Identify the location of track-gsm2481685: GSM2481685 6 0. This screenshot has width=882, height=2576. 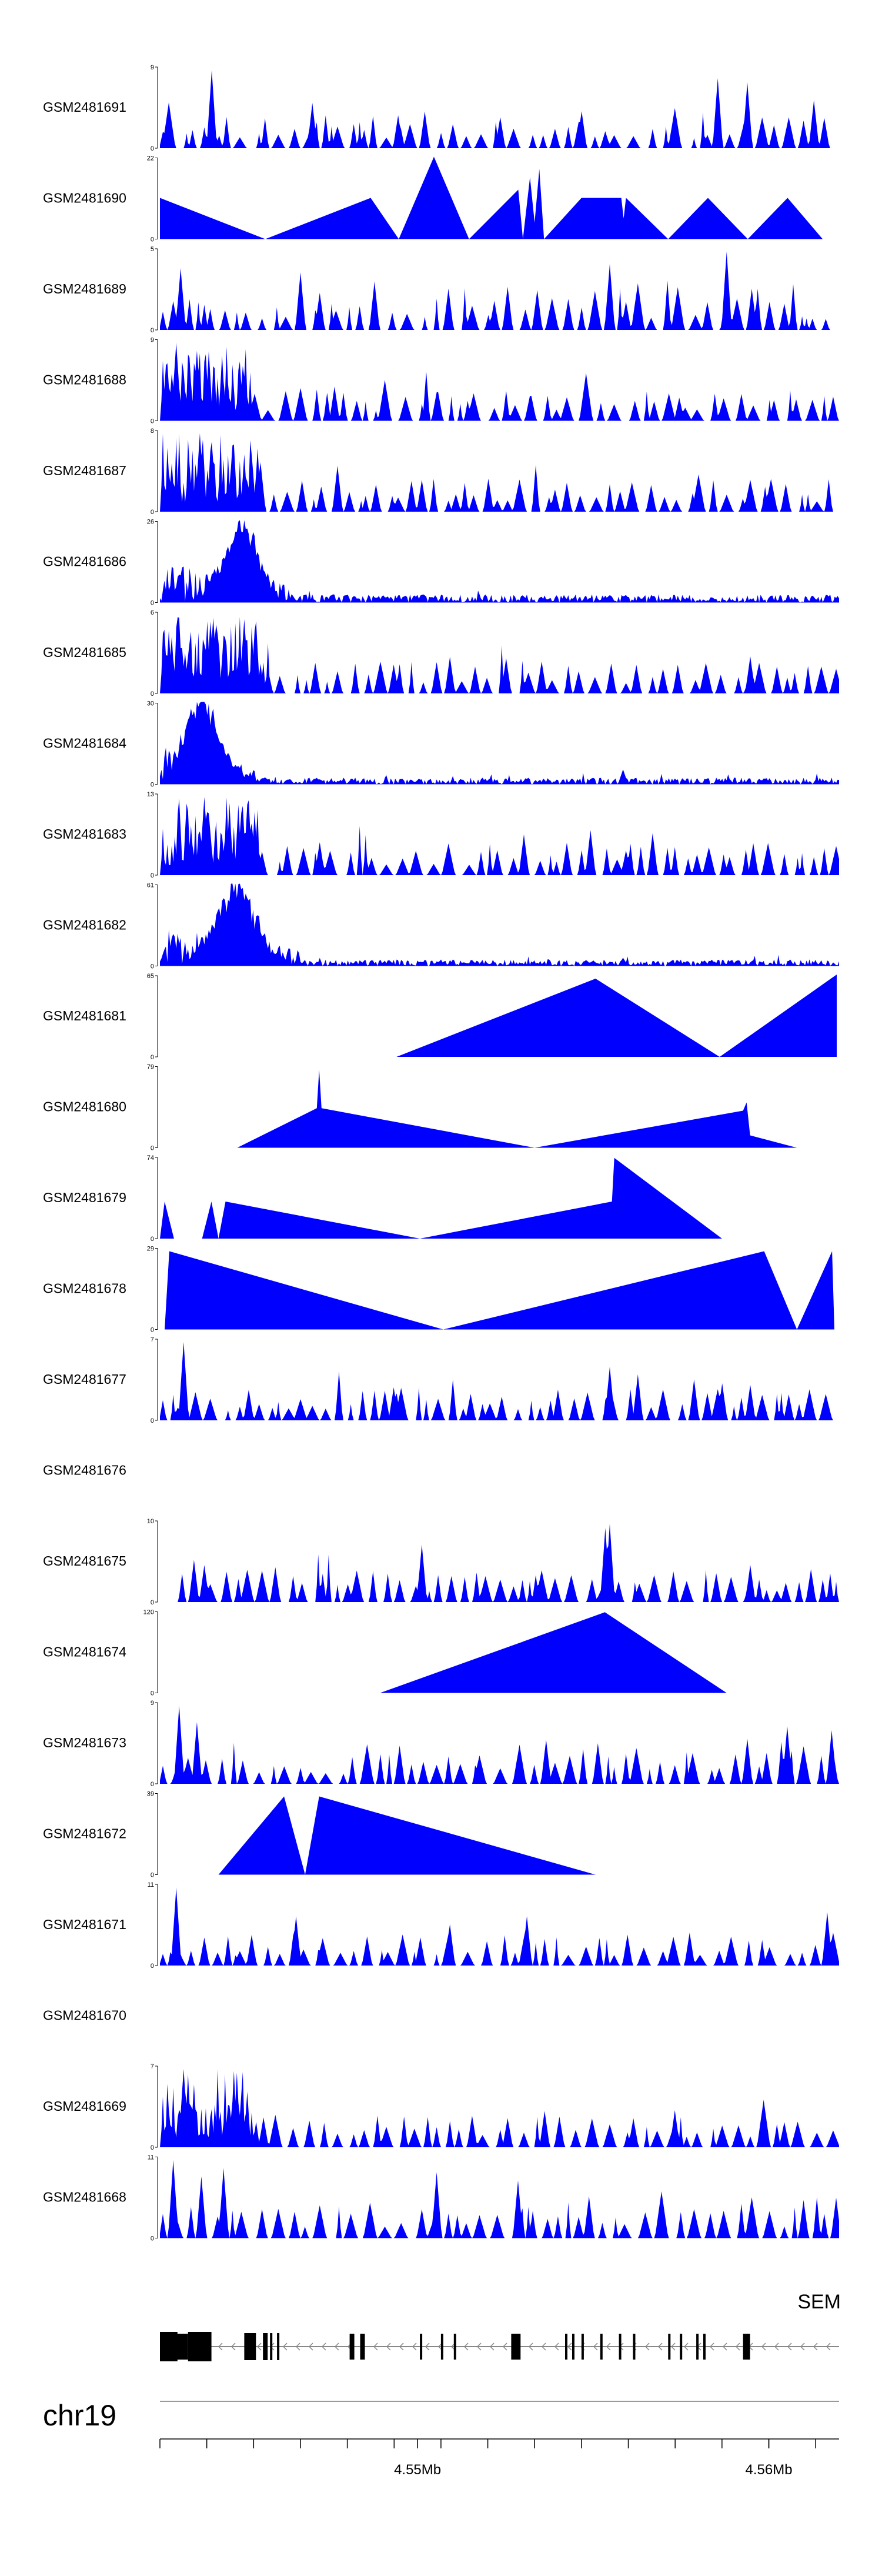
(441, 653).